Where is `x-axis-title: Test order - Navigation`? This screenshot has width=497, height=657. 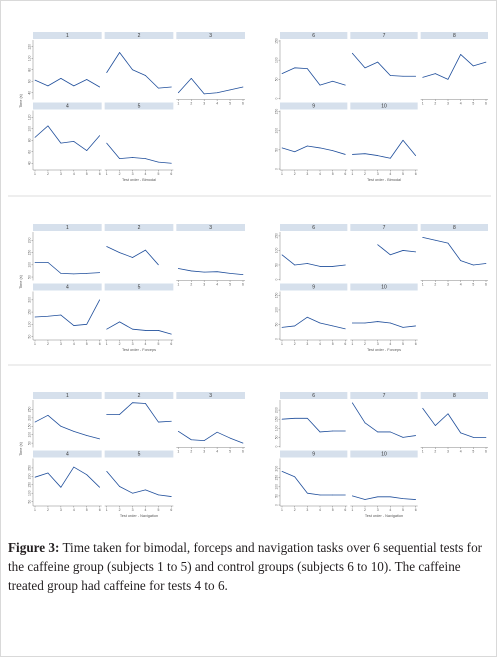 x-axis-title: Test order - Navigation is located at coordinates (139, 516).